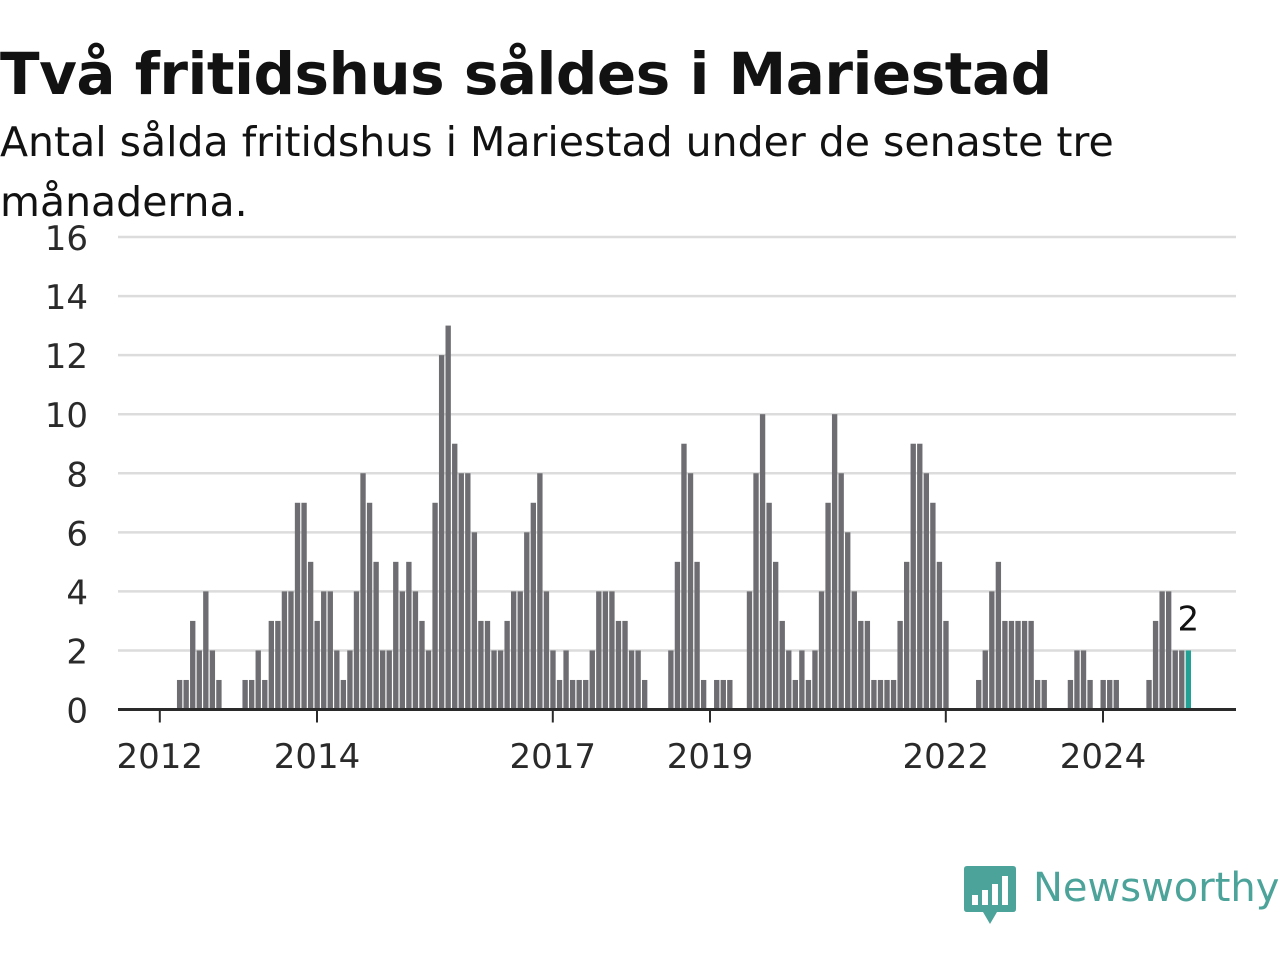  I want to click on y-tick-label: 14, so click(66, 298).